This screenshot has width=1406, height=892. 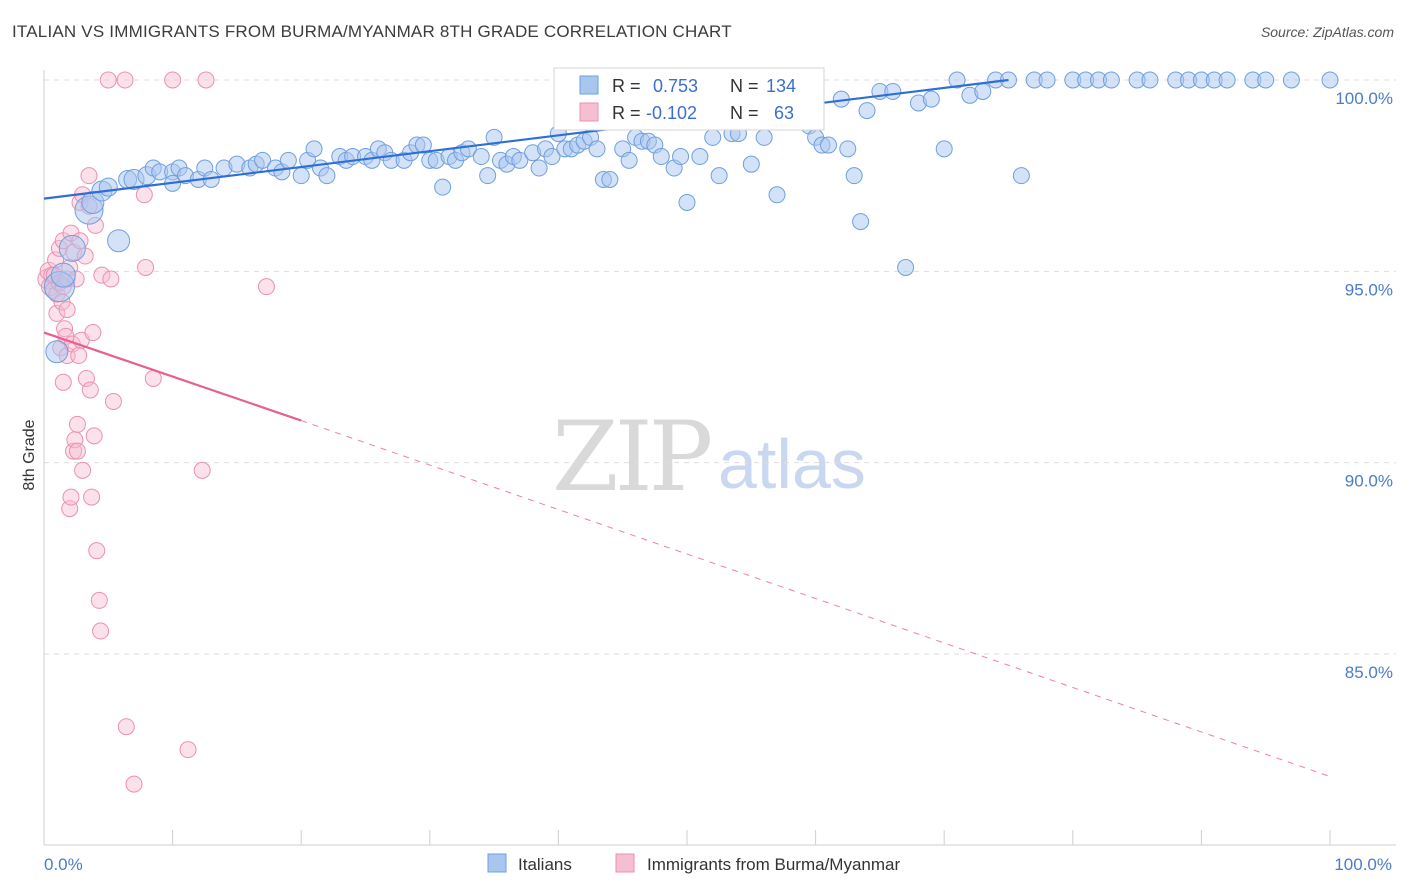 I want to click on x-ticks, so click(x=687, y=837).